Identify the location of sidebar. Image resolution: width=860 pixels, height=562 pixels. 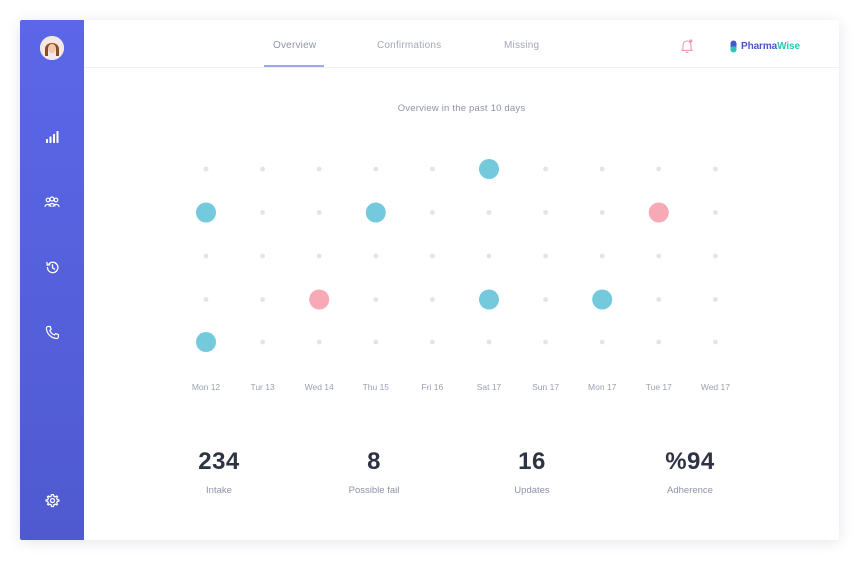
(52, 280).